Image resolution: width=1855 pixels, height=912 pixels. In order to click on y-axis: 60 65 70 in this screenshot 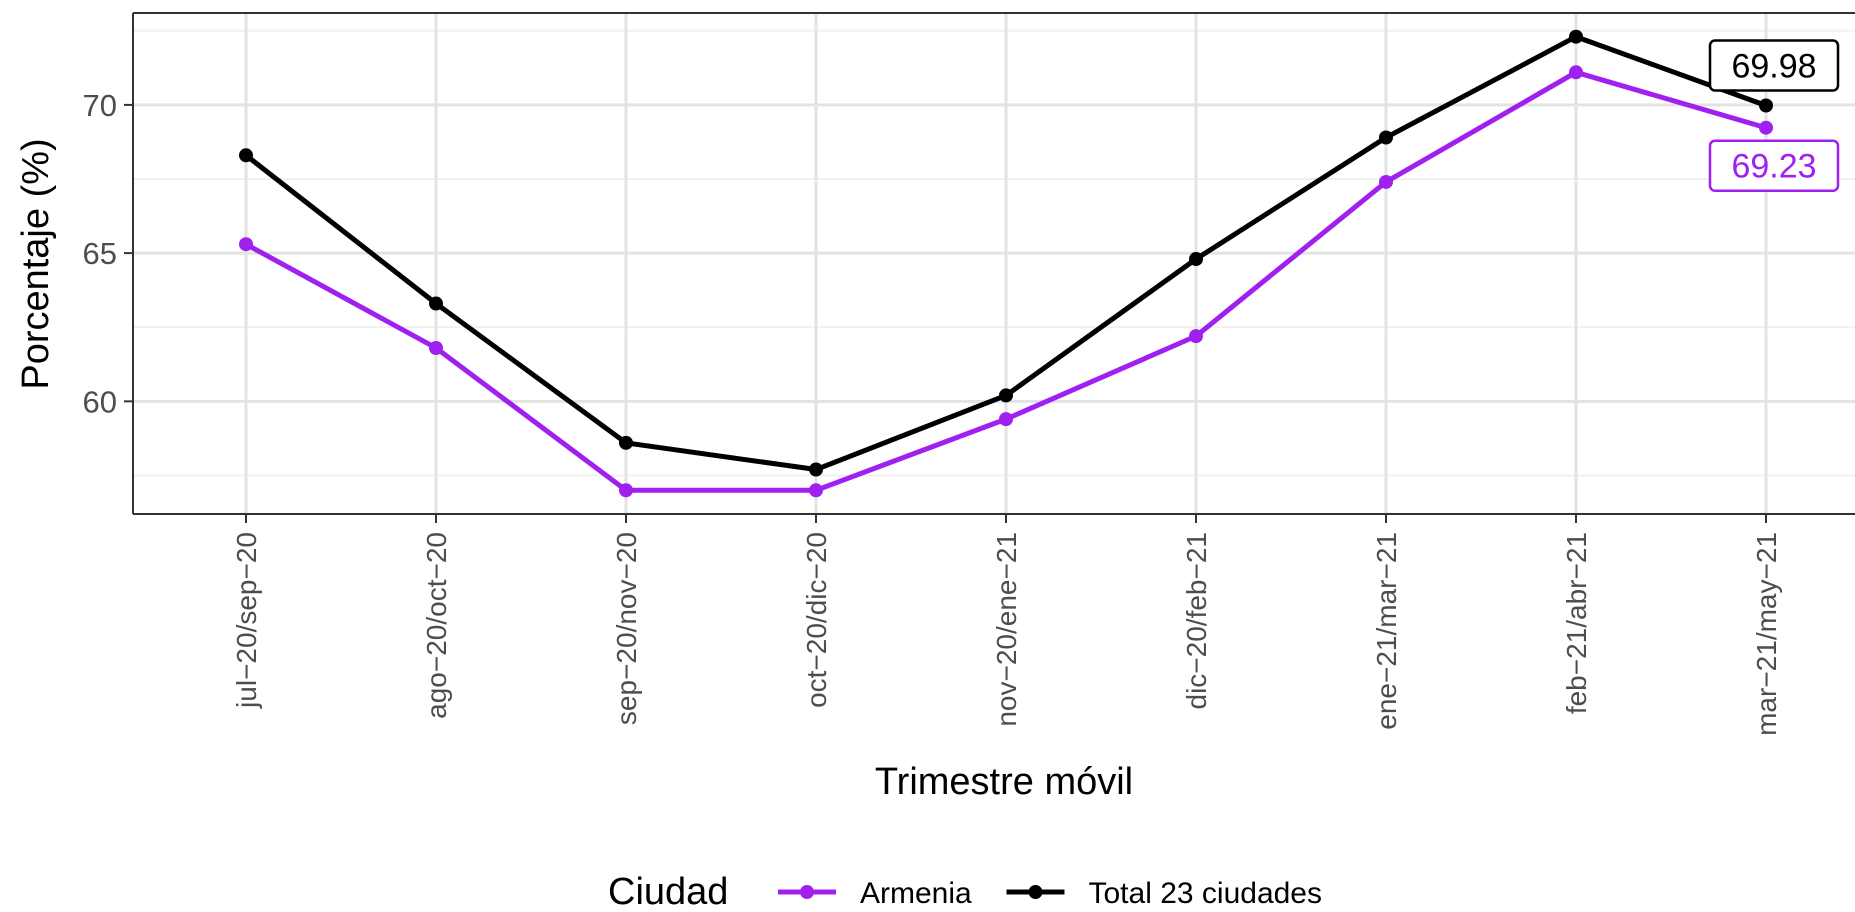, I will do `click(108, 253)`.